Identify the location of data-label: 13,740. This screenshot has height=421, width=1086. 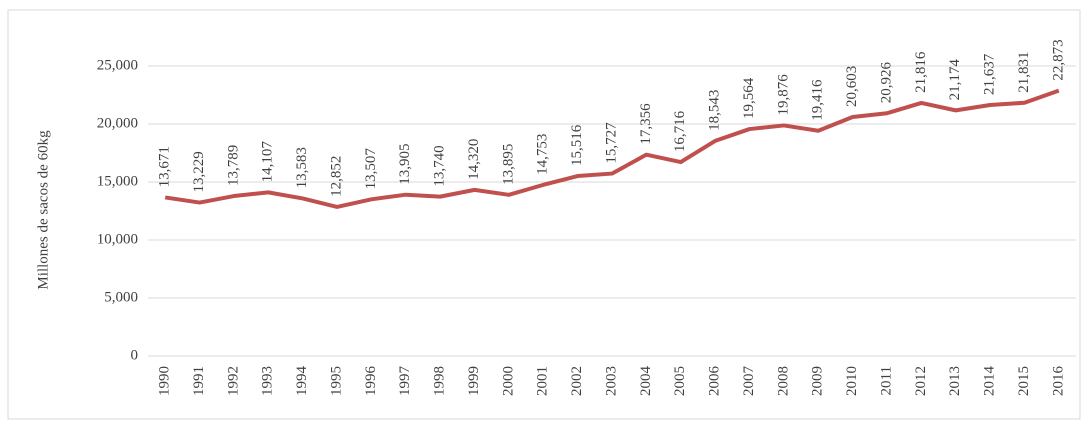
(440, 165).